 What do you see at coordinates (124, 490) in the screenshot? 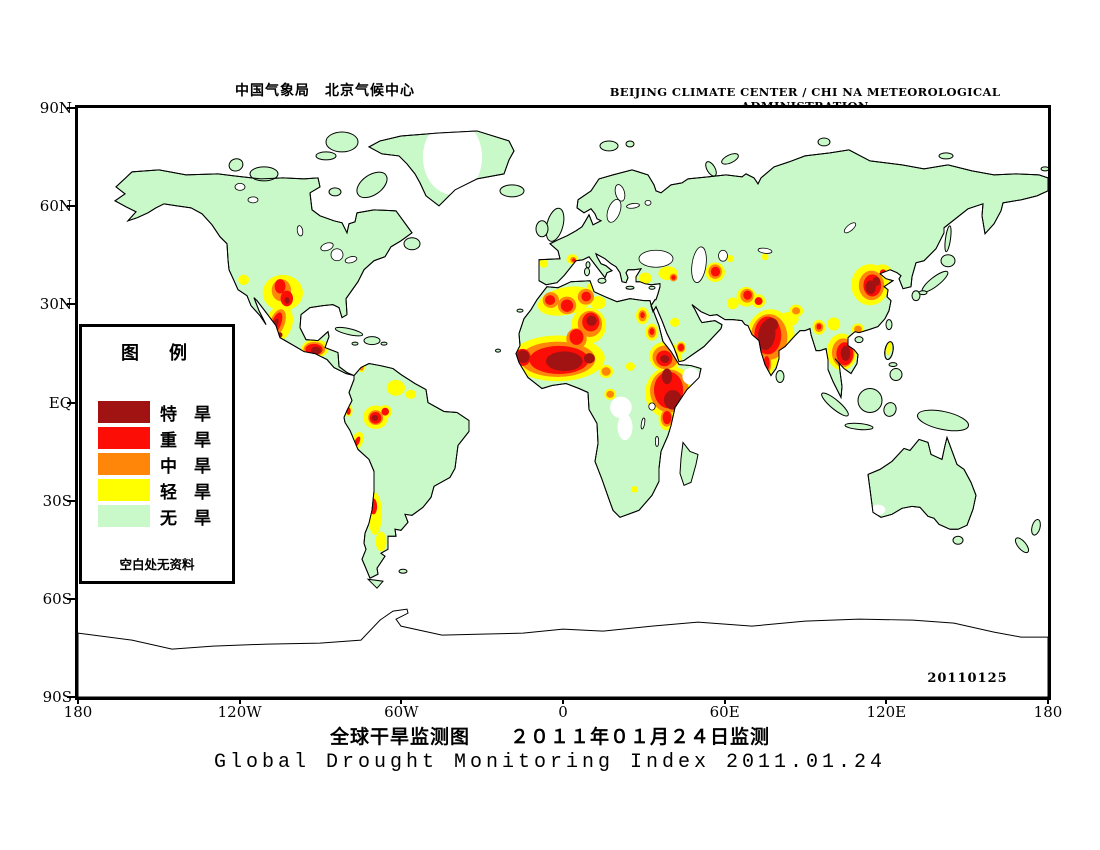
I see `legend-swatch-light` at bounding box center [124, 490].